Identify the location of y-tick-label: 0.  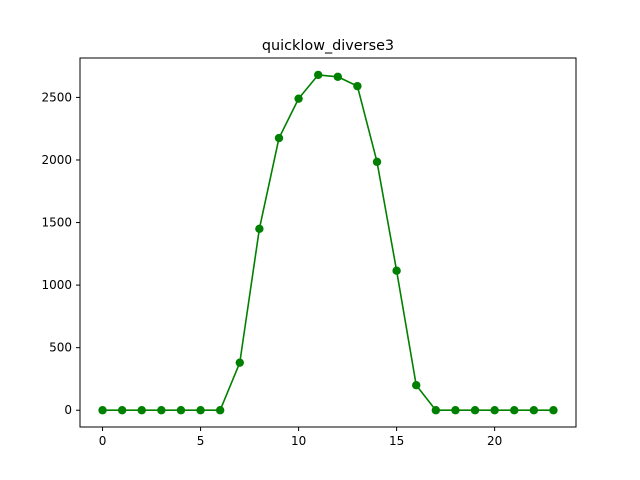
(68, 410).